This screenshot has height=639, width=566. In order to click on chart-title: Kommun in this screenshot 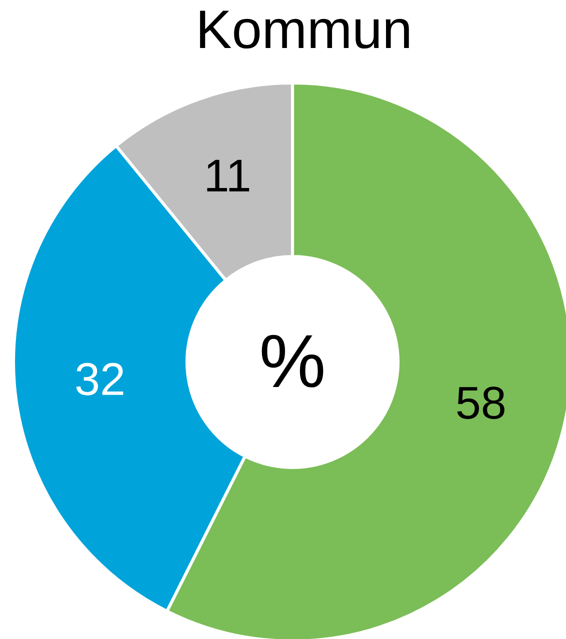, I will do `click(304, 29)`.